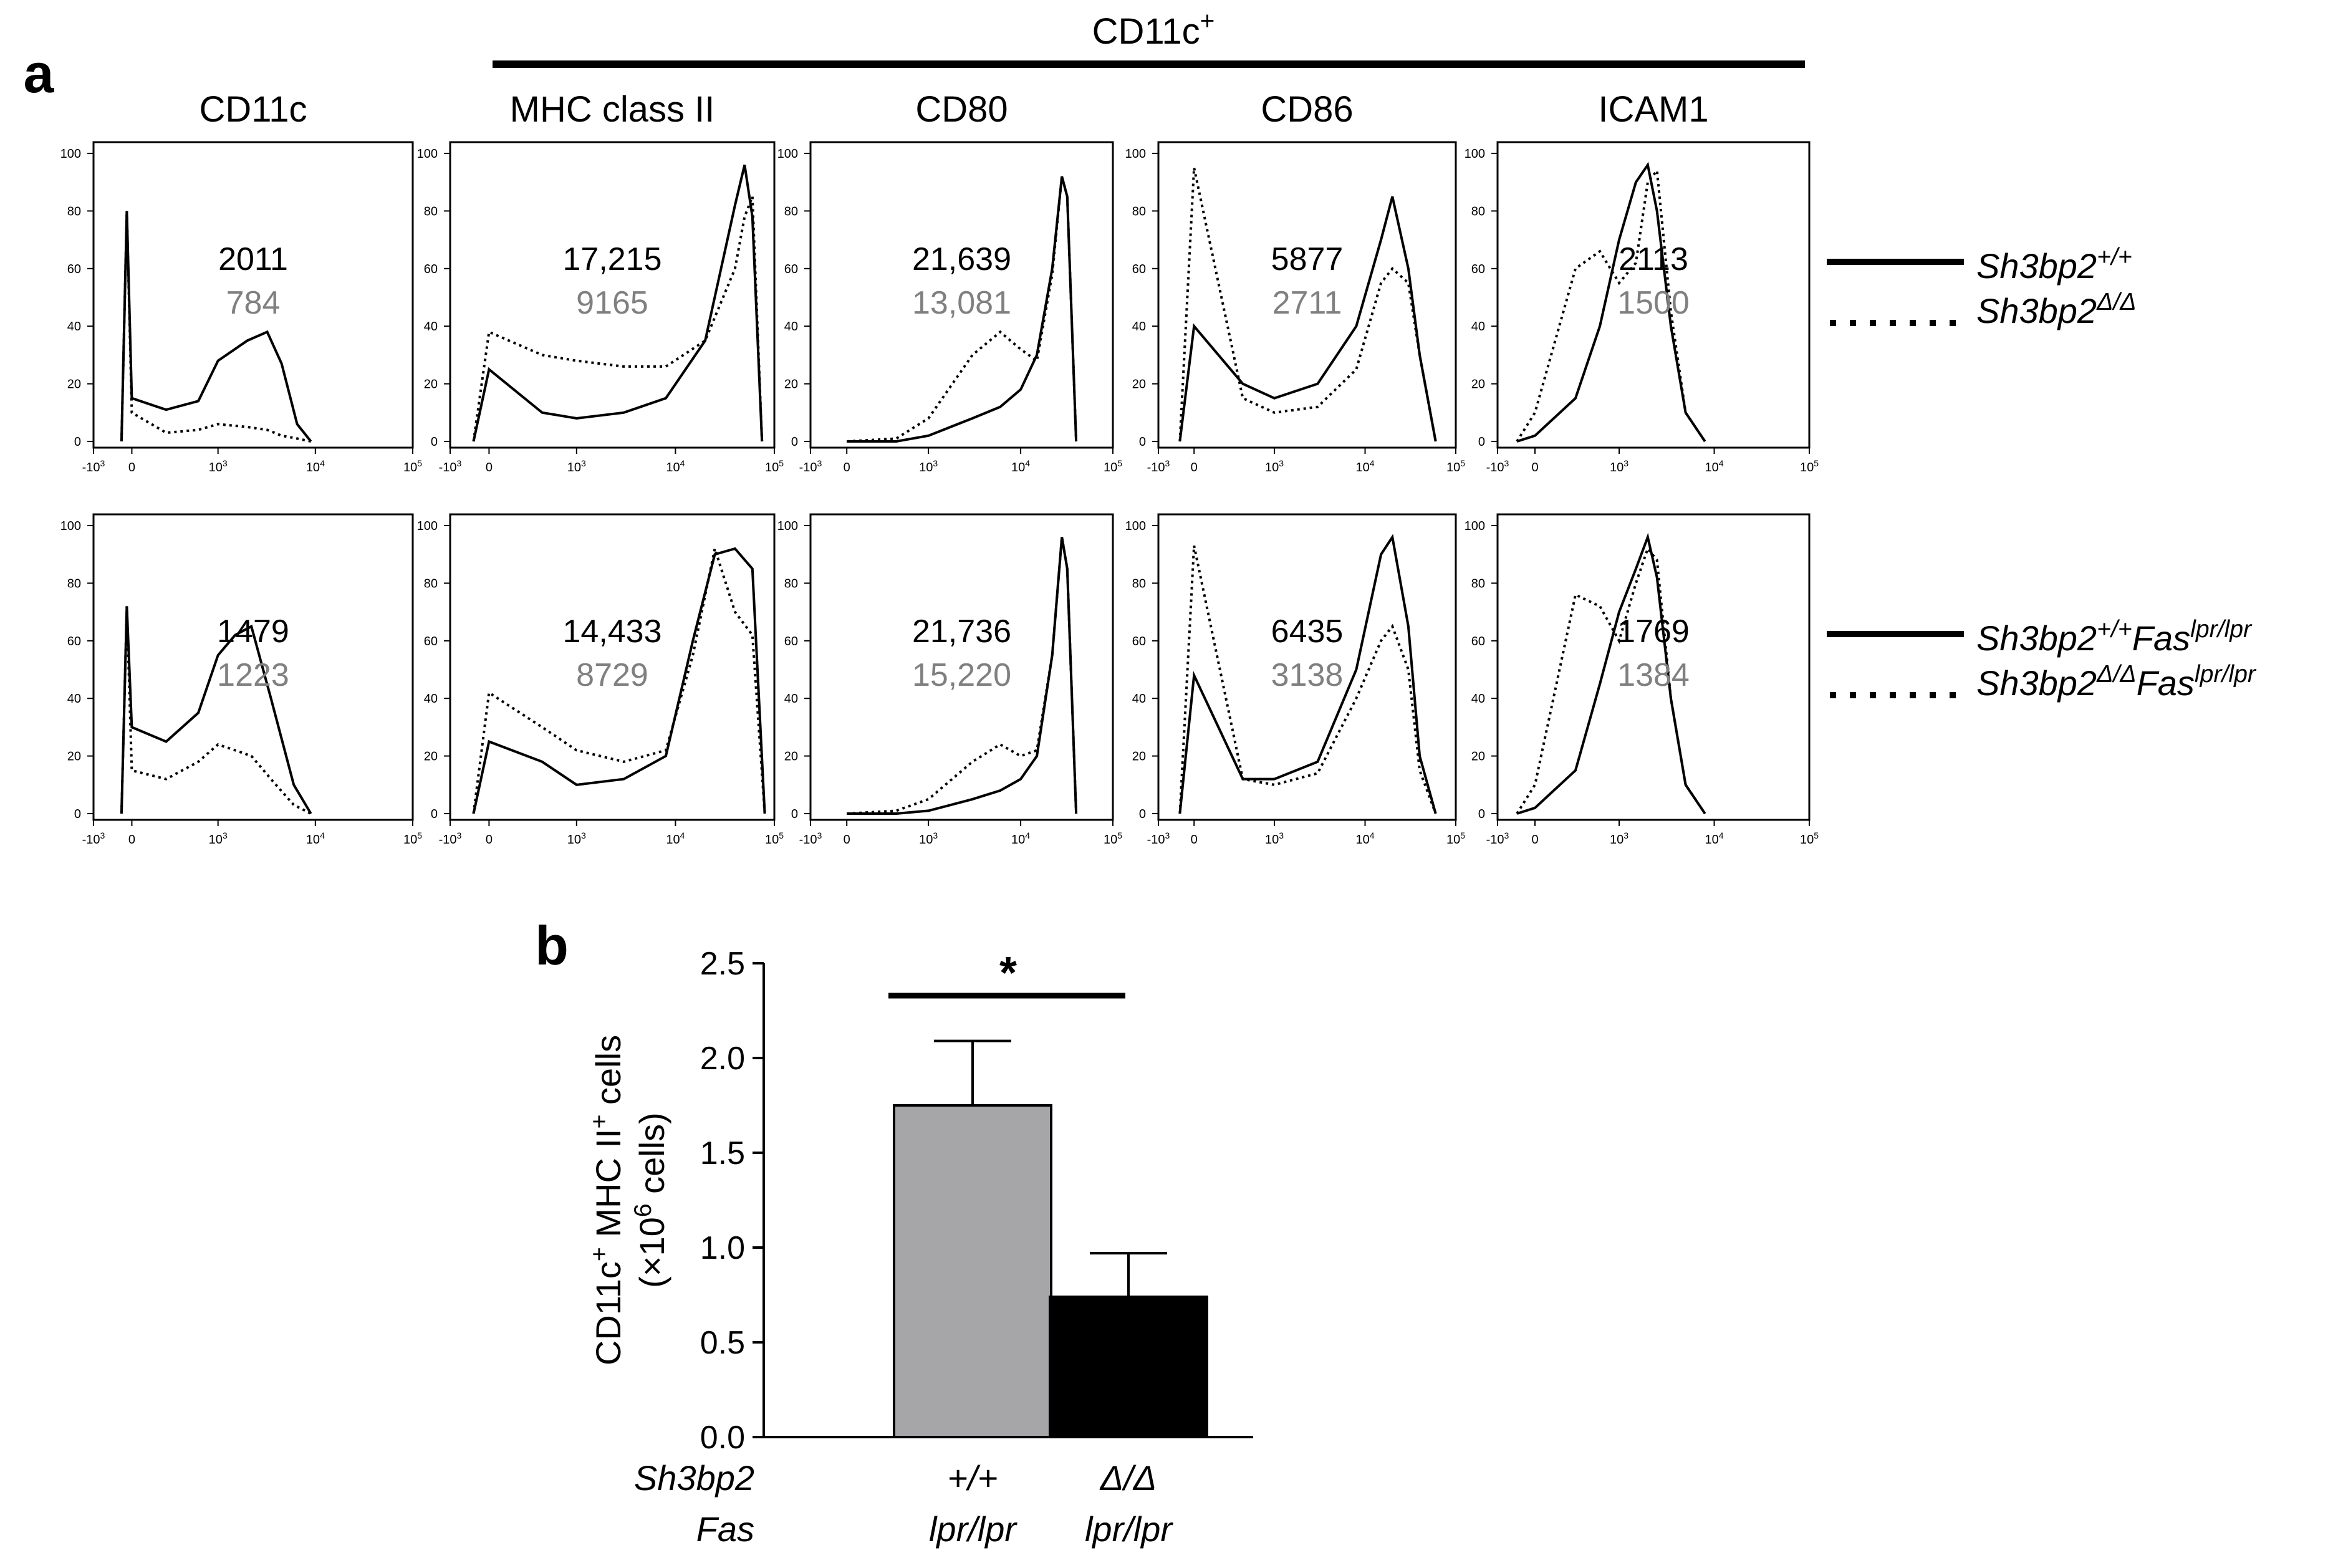 Image resolution: width=2333 pixels, height=1568 pixels. What do you see at coordinates (1128, 1478) in the screenshot?
I see `x-category-sh3bp2: Δ/Δ` at bounding box center [1128, 1478].